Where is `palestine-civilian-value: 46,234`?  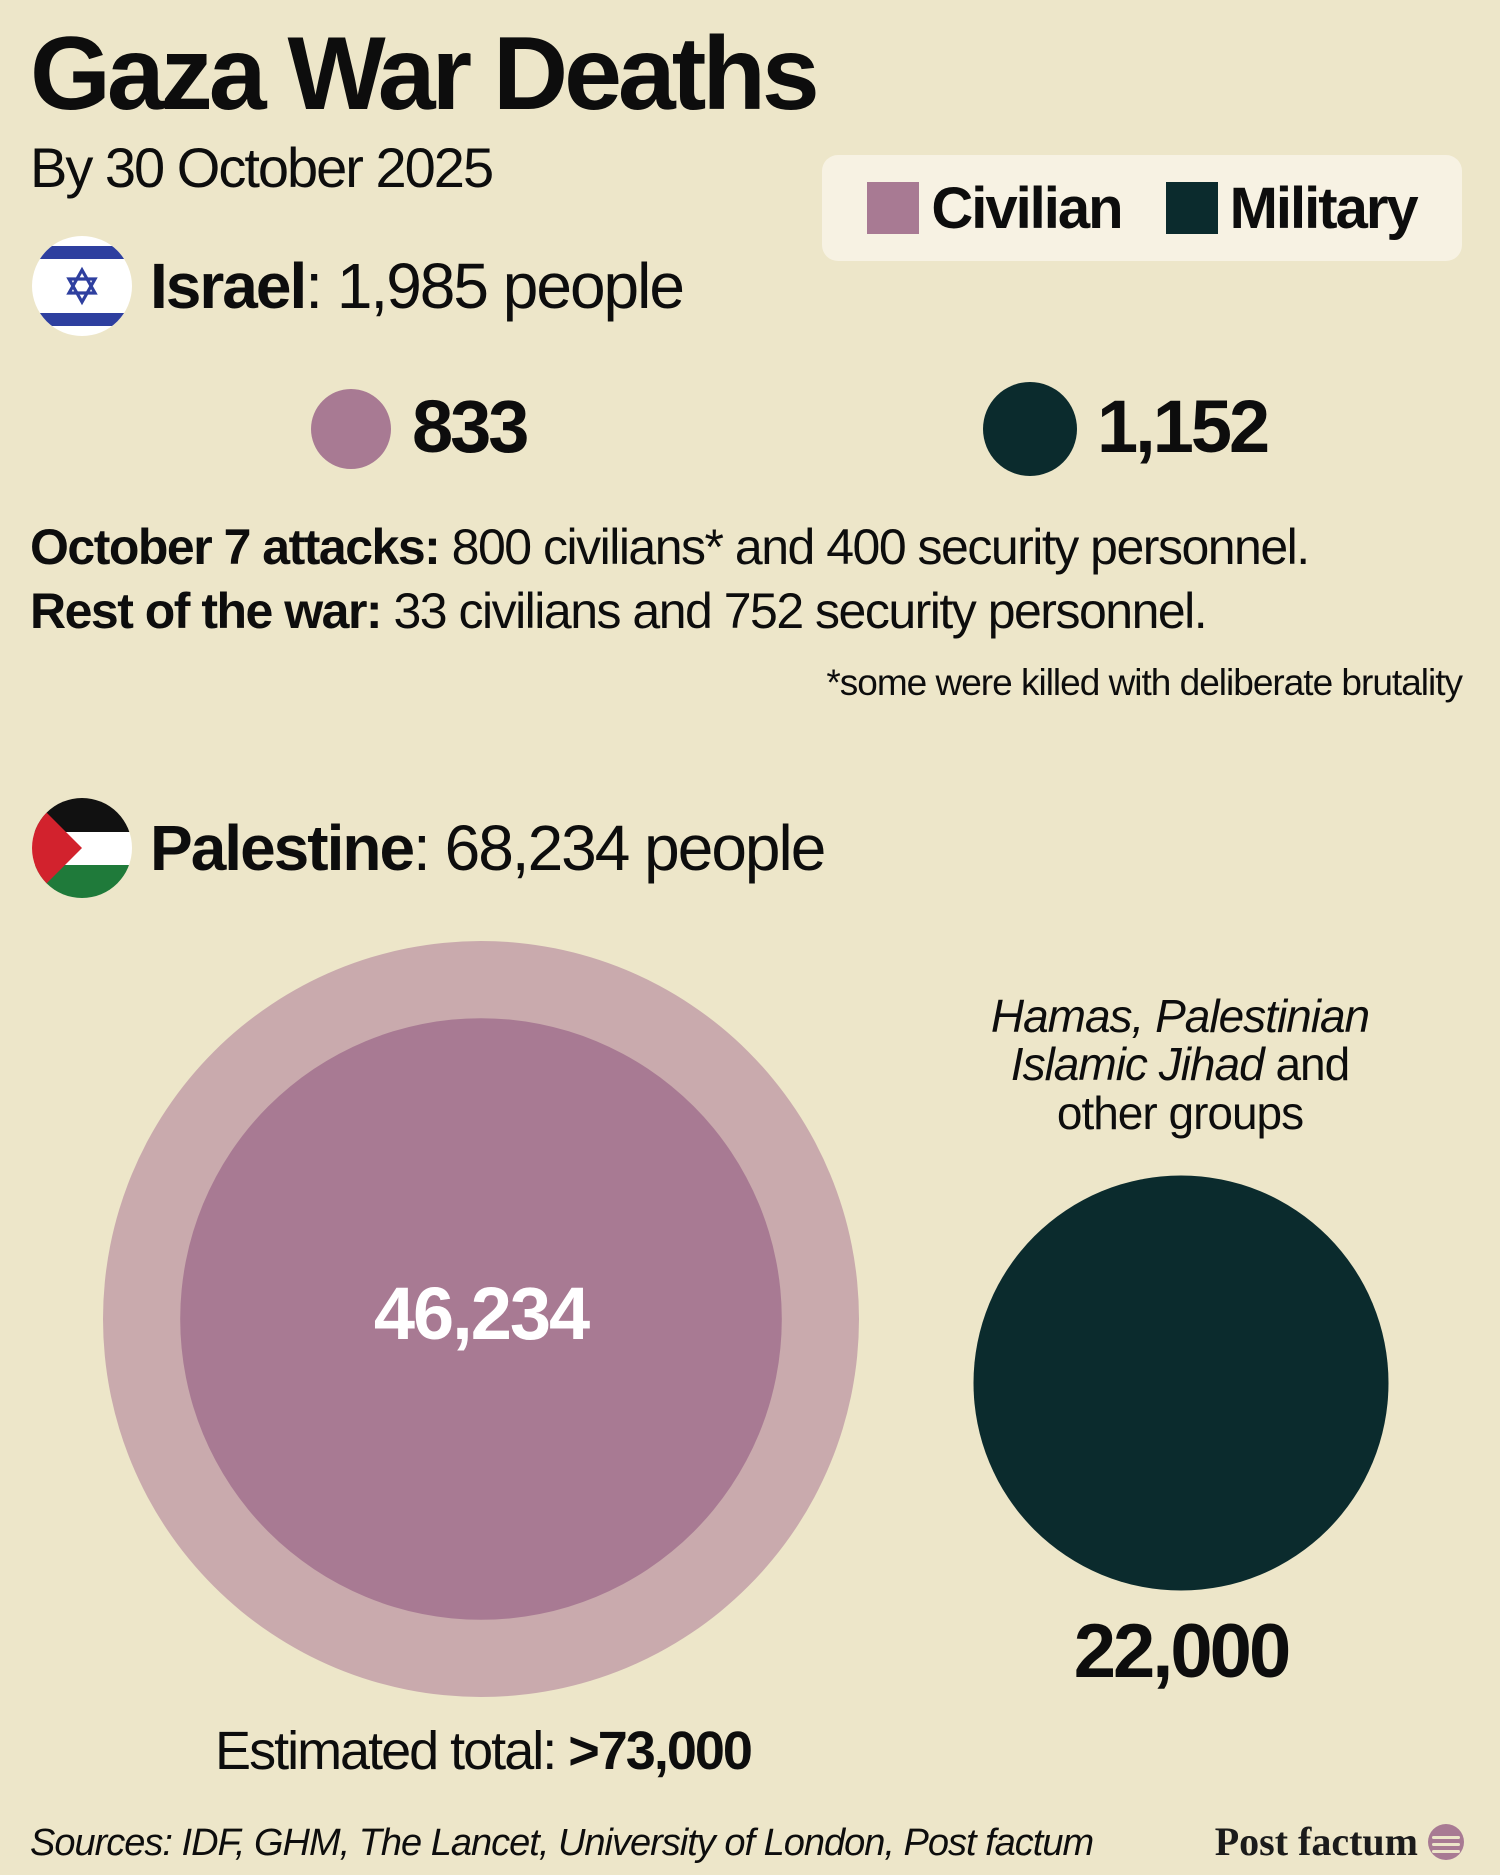
palestine-civilian-value: 46,234 is located at coordinates (482, 1313).